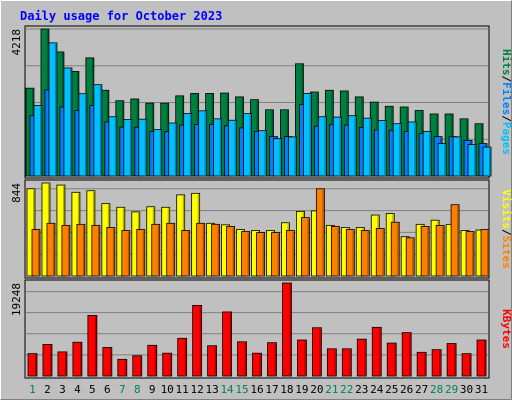 This screenshot has height=400, width=512. What do you see at coordinates (421, 389) in the screenshot?
I see `x-tick-day-27: 27` at bounding box center [421, 389].